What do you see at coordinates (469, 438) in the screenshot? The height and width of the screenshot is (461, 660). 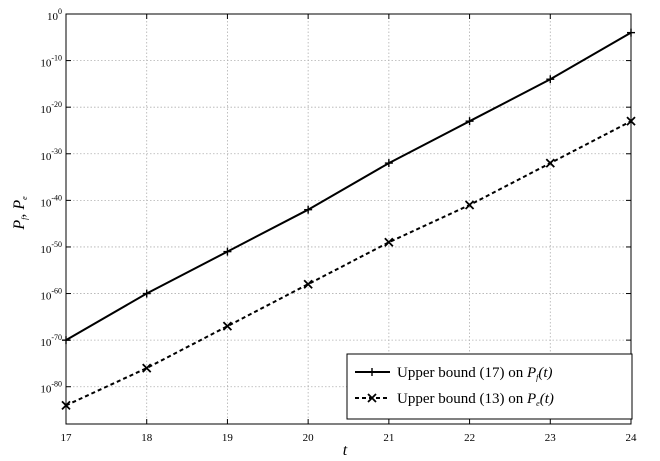 I see `x-tick-label: 22` at bounding box center [469, 438].